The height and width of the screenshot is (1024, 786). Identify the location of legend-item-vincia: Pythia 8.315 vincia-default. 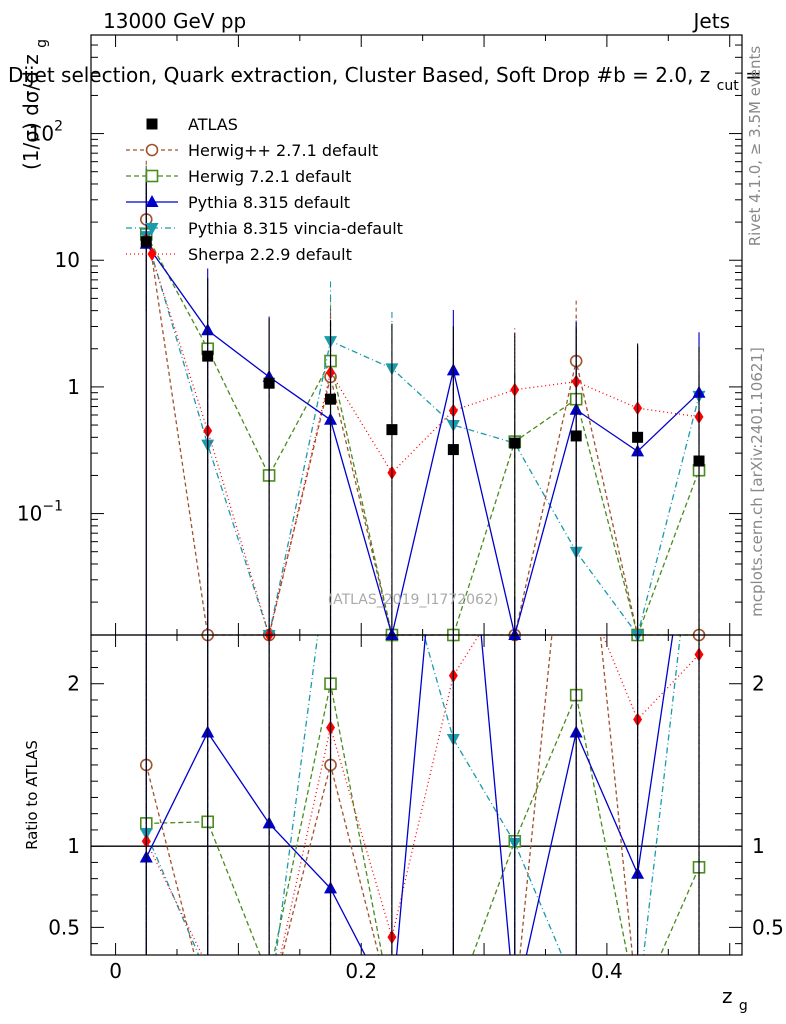
(264, 228).